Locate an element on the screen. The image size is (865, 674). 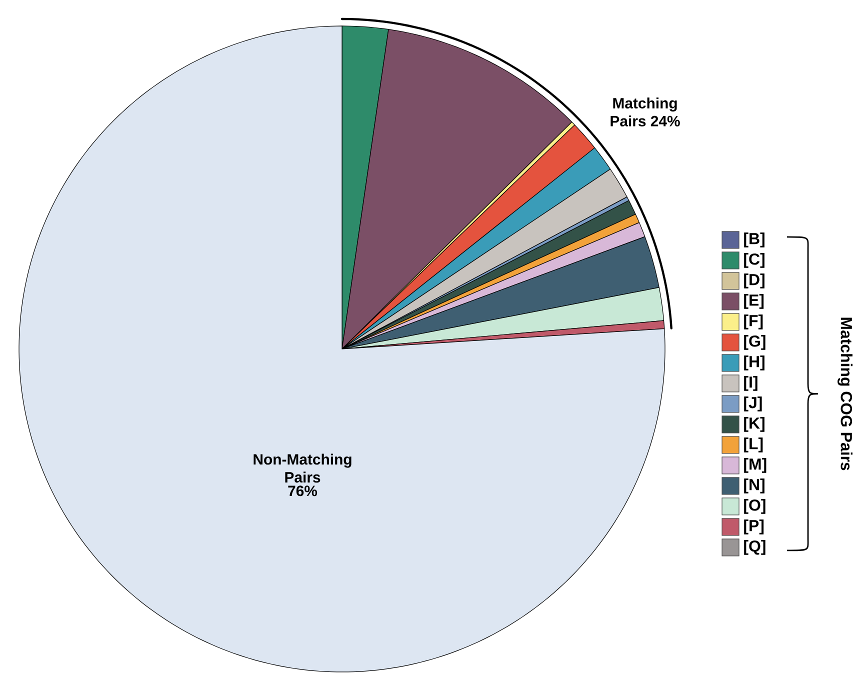
legend-label: [L] is located at coordinates (753, 445).